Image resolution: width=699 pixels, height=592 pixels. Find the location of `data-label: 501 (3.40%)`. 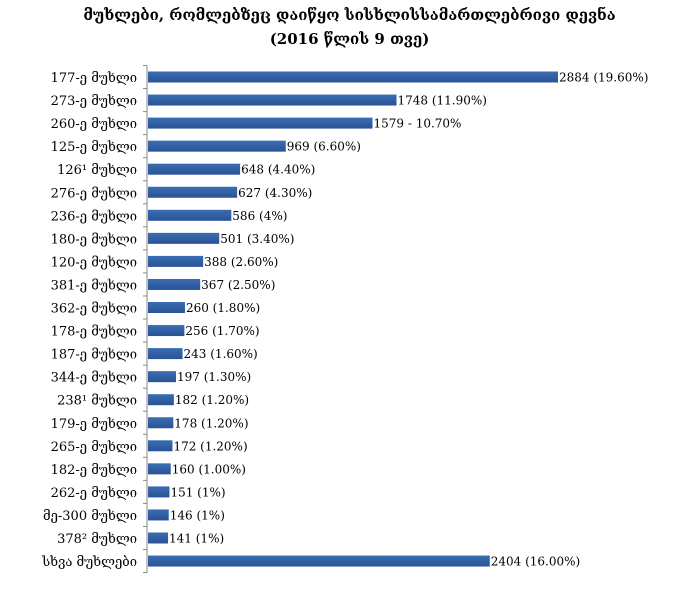

data-label: 501 (3.40%) is located at coordinates (257, 239).